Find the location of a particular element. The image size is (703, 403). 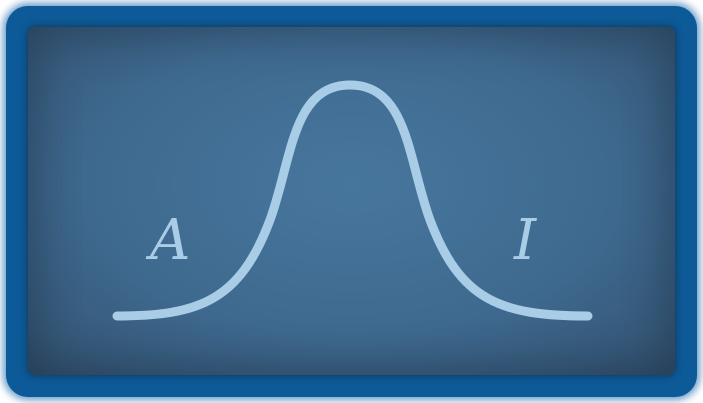

letter-i: I is located at coordinates (525, 240).